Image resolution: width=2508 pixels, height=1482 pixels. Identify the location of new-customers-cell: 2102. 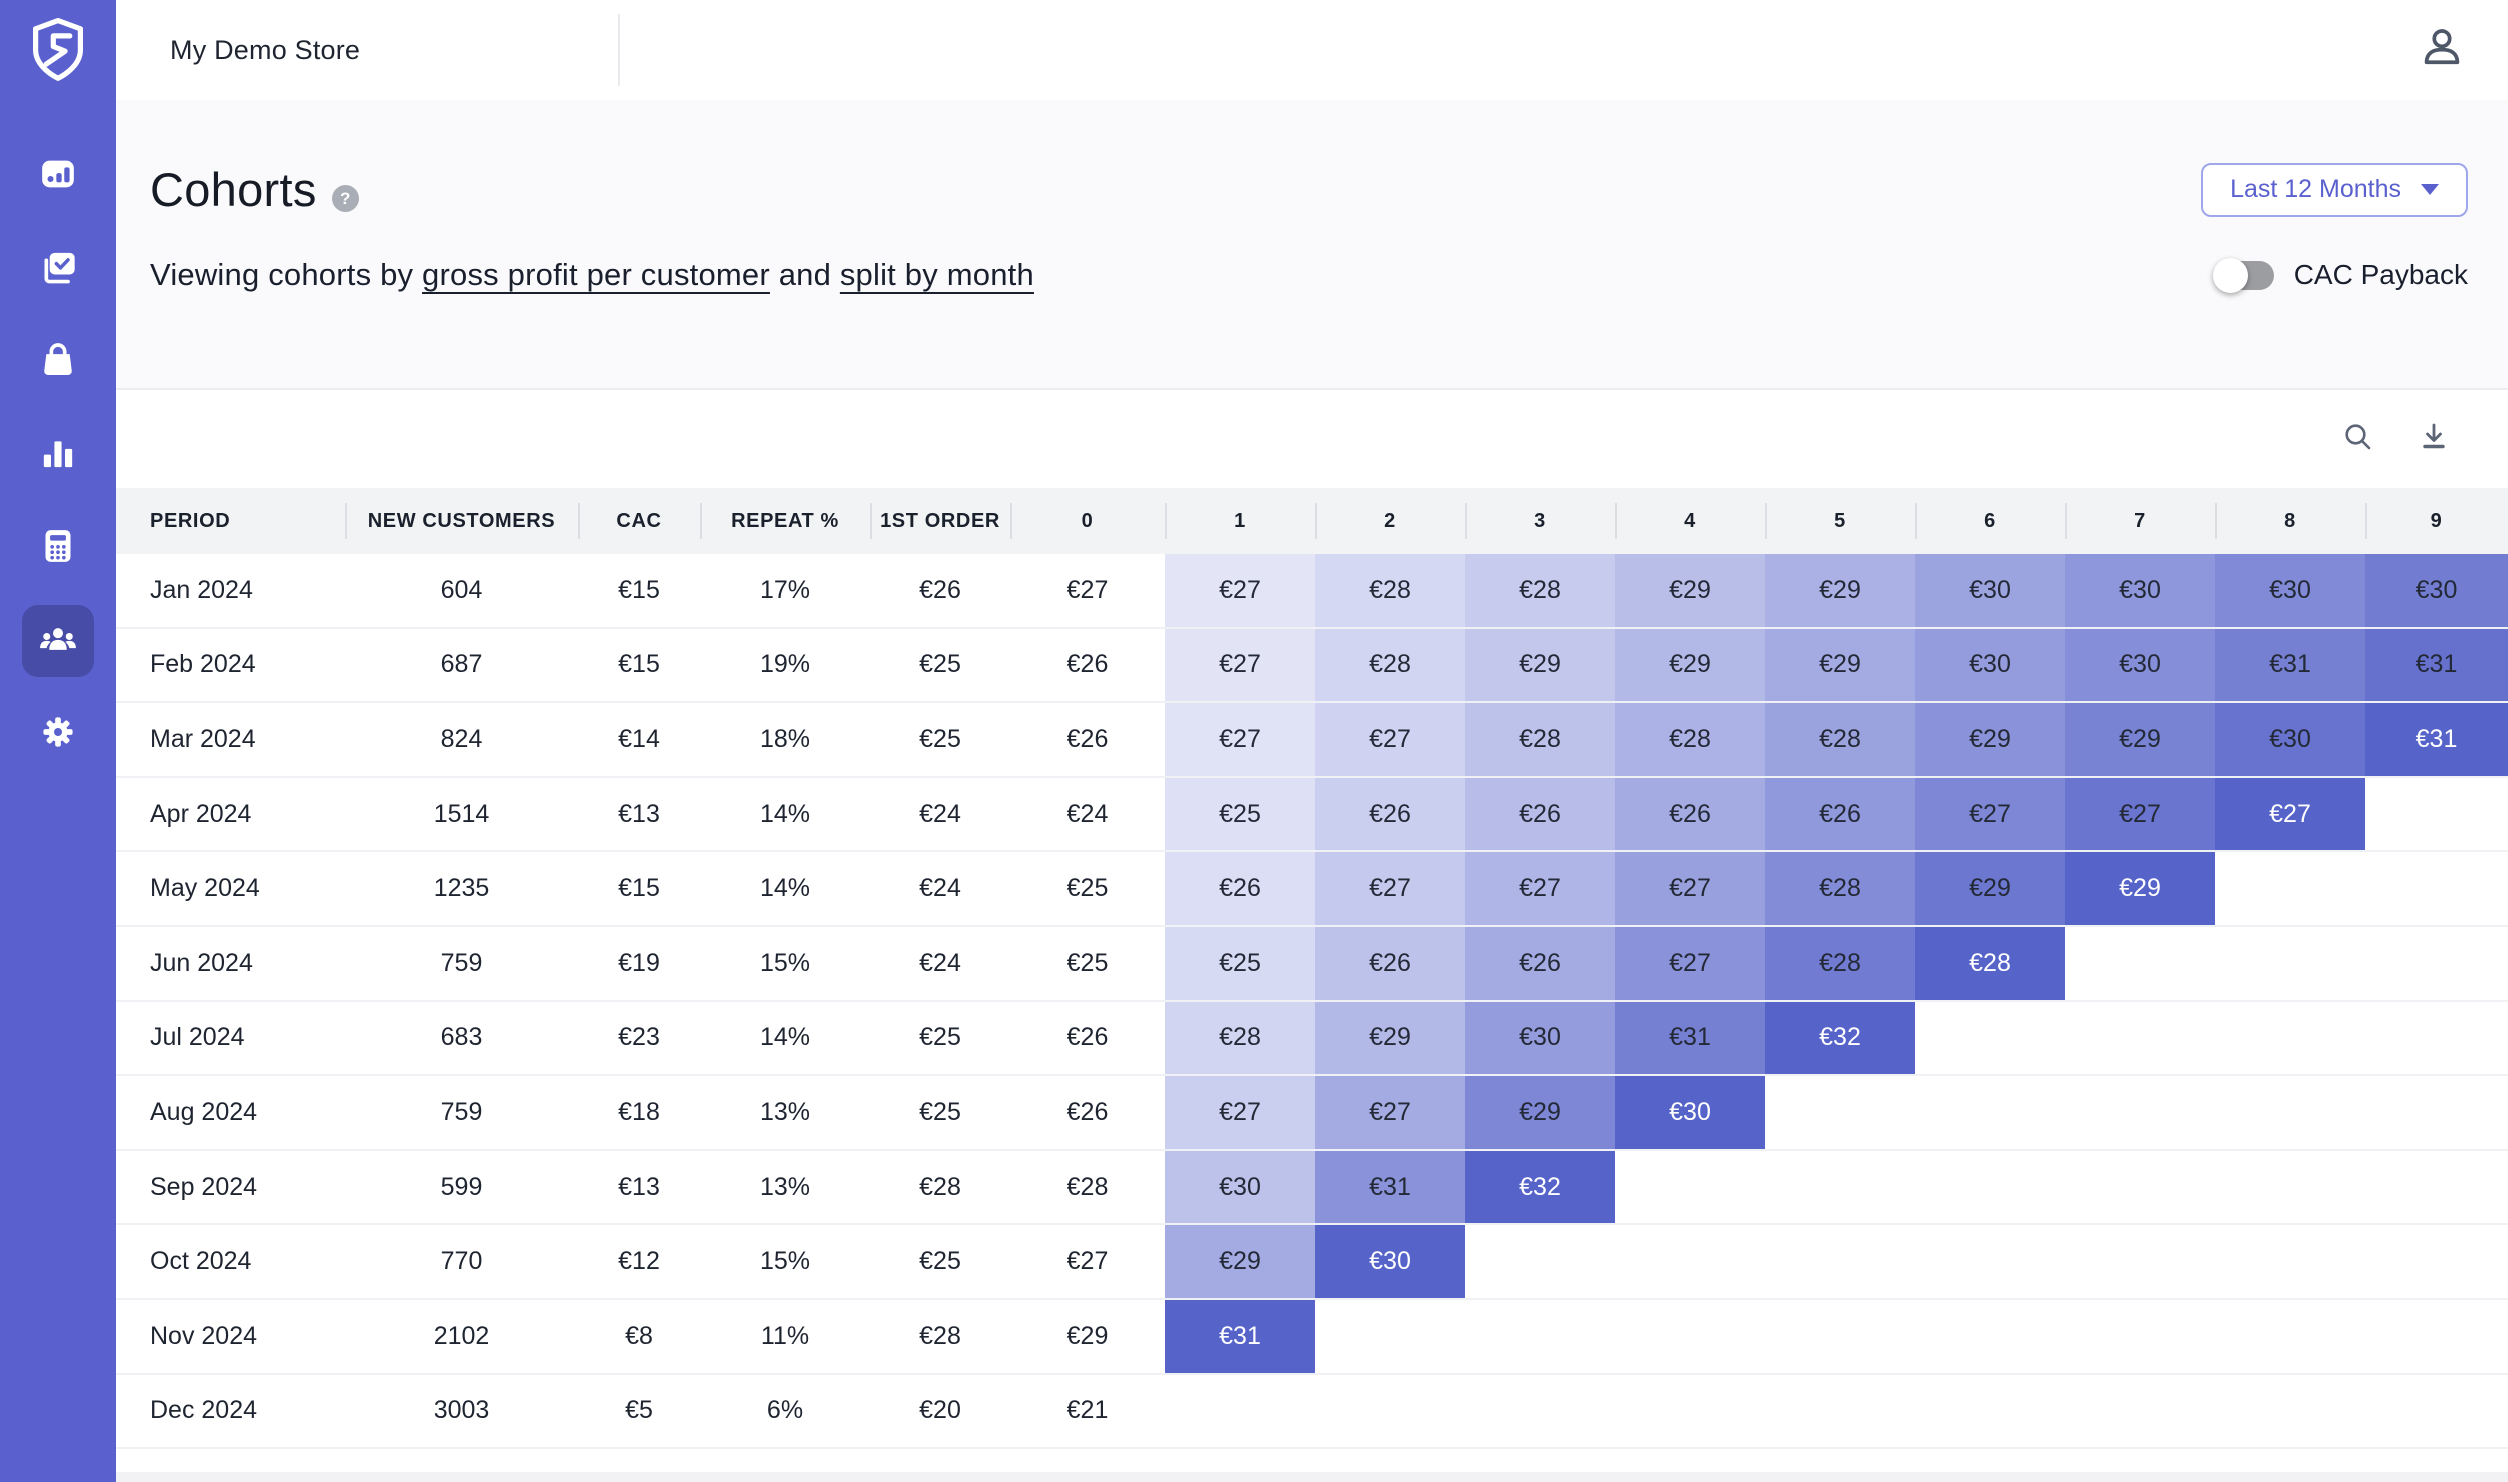
(461, 1335).